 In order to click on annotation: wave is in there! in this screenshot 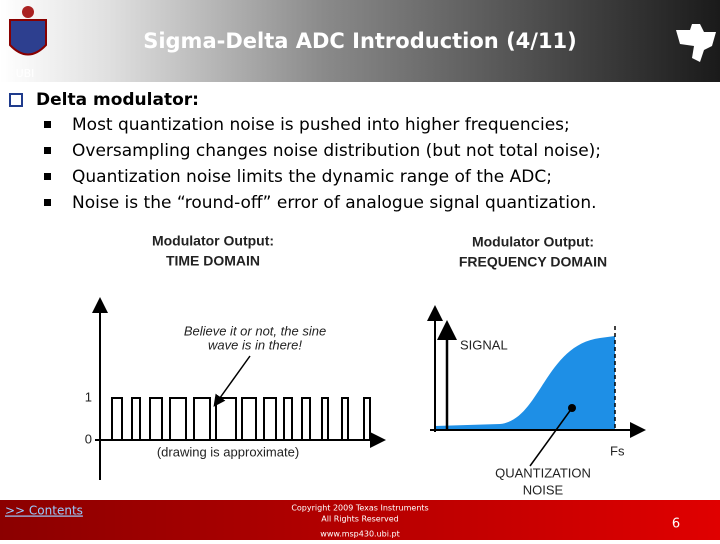, I will do `click(255, 344)`.